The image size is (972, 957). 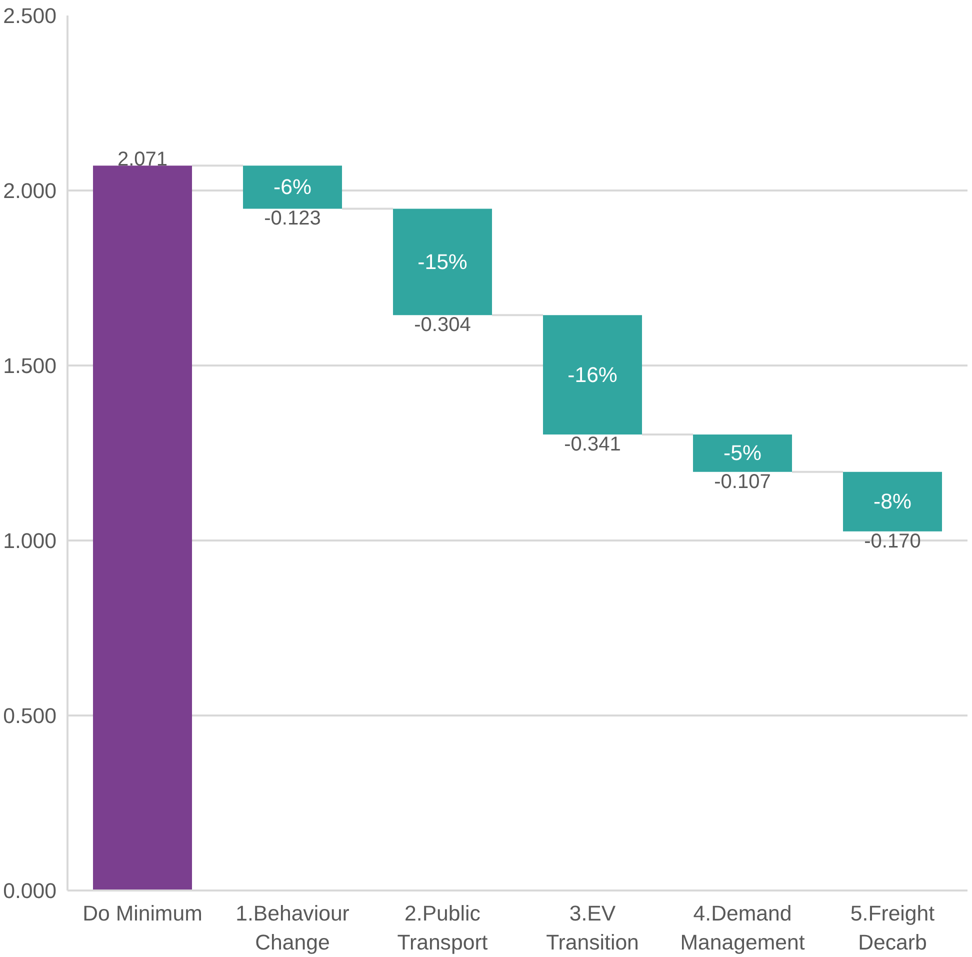 What do you see at coordinates (142, 914) in the screenshot?
I see `x-tick-label: Do Minimum` at bounding box center [142, 914].